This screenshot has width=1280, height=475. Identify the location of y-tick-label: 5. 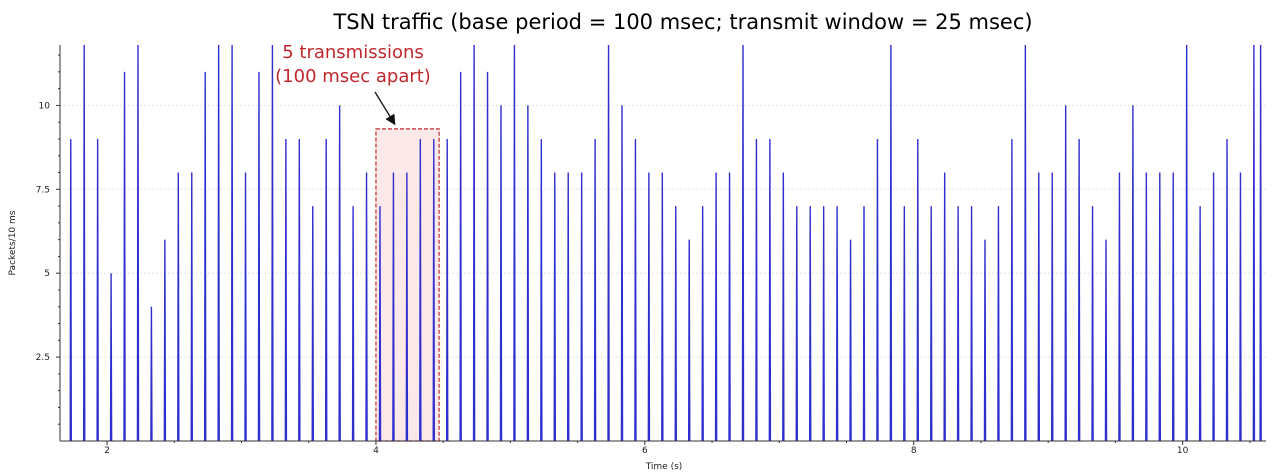
(47, 274).